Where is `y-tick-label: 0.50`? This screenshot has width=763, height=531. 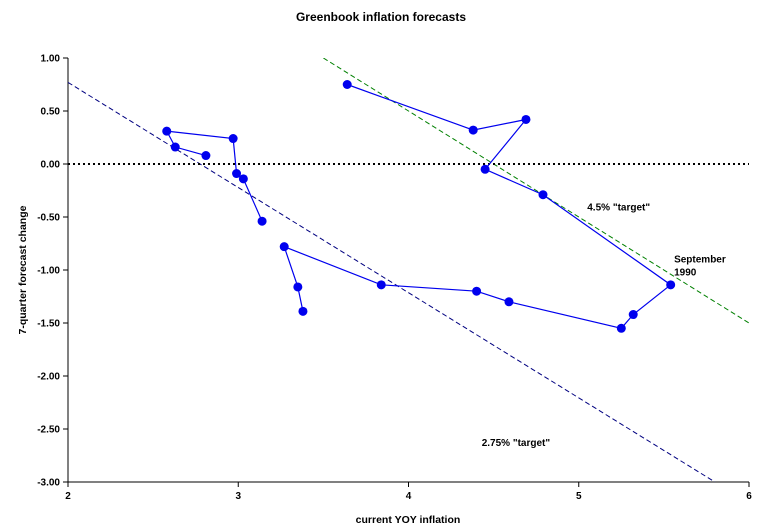
y-tick-label: 0.50 is located at coordinates (51, 112).